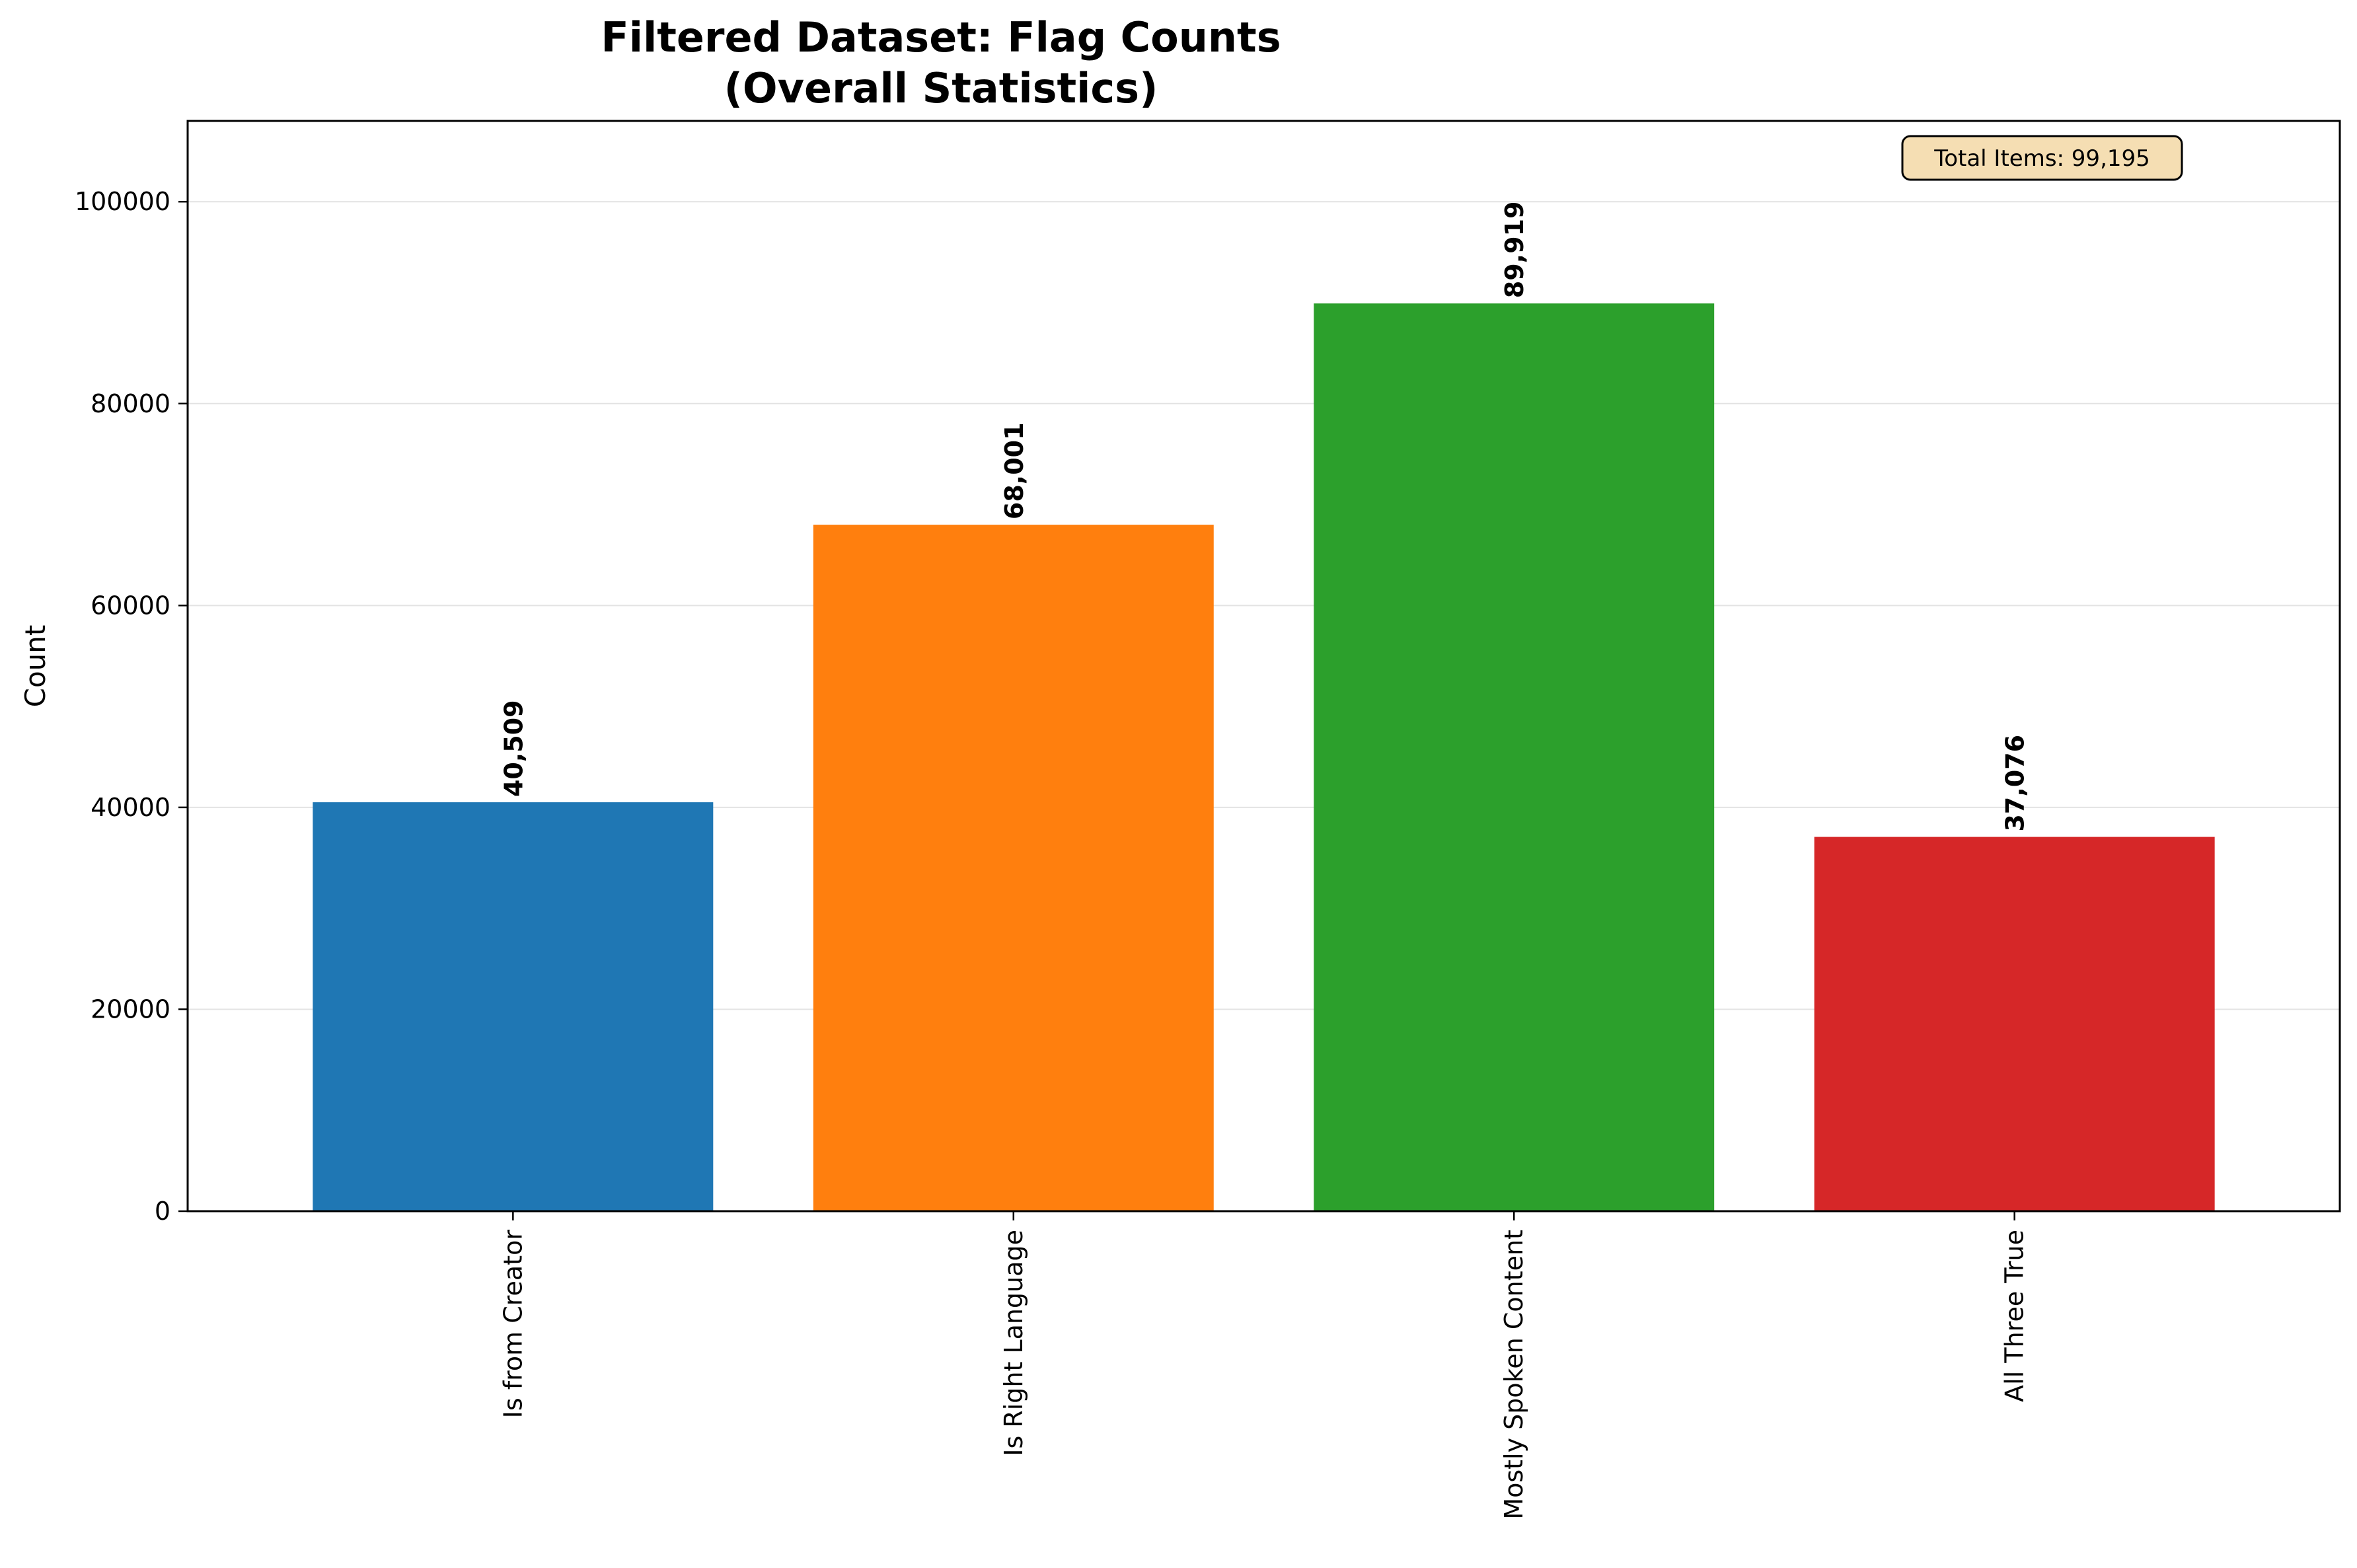 The width and height of the screenshot is (2357, 1568). Describe the element at coordinates (35, 666) in the screenshot. I see `y-axis-label: Count` at that location.